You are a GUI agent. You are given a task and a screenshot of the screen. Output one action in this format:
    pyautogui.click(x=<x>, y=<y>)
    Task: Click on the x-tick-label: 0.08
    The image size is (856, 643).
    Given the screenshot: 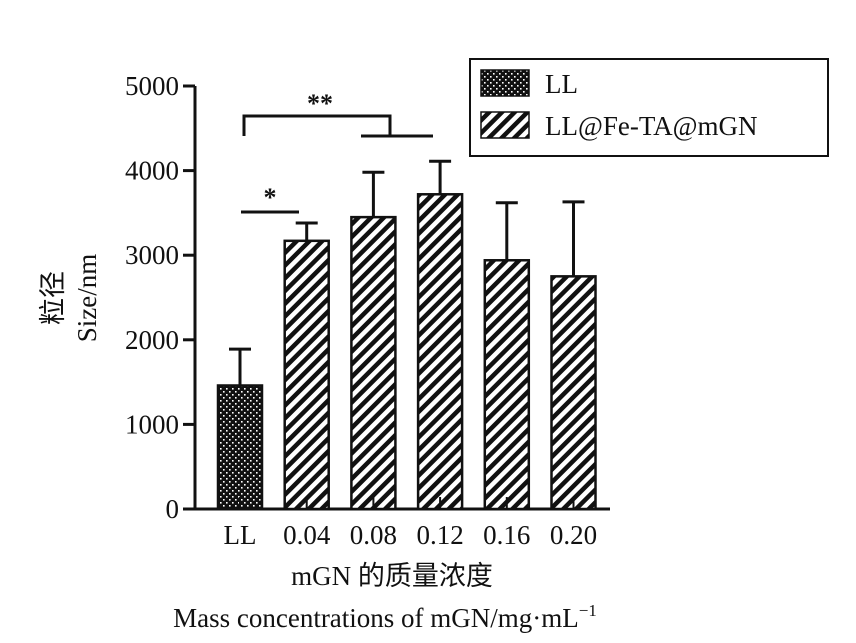 What is the action you would take?
    pyautogui.click(x=373, y=535)
    